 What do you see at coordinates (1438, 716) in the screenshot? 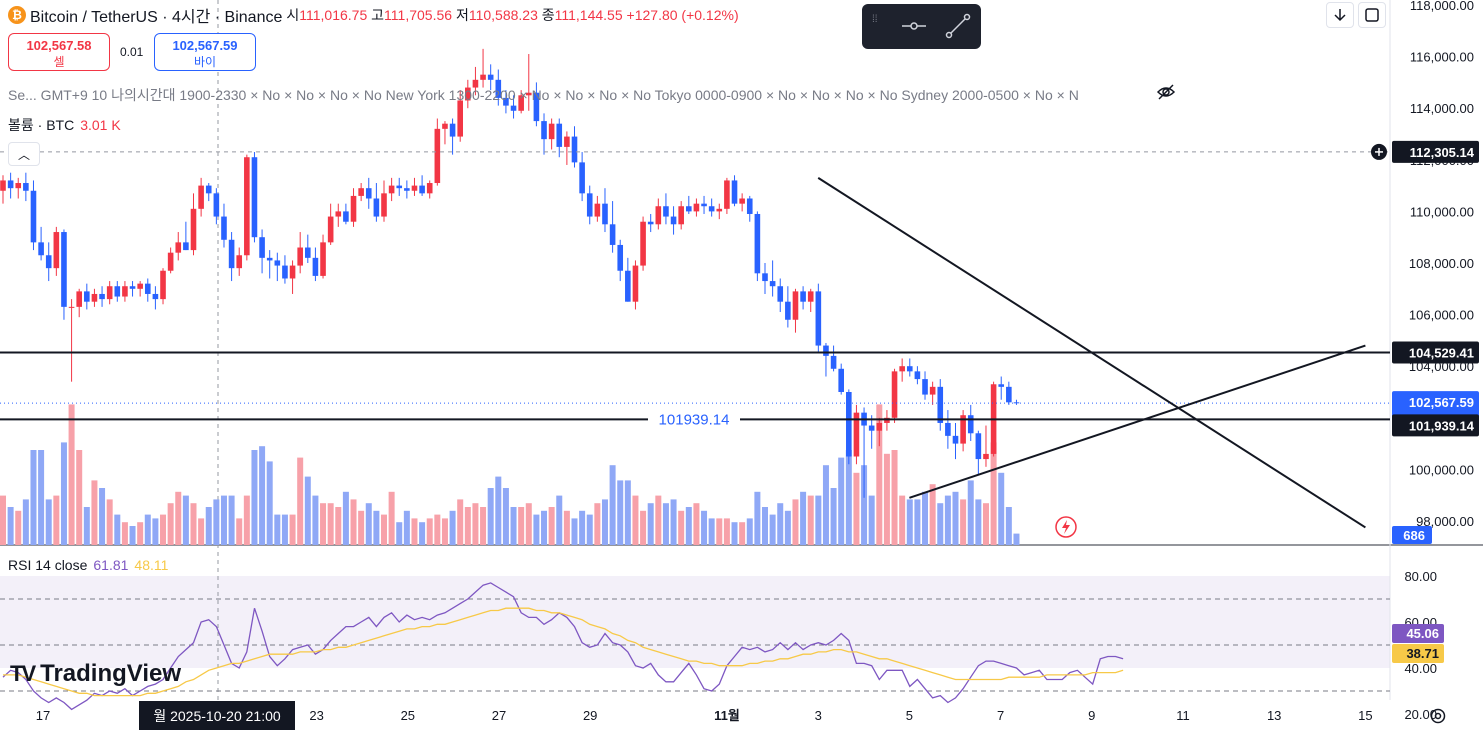
I see `gear-icon` at bounding box center [1438, 716].